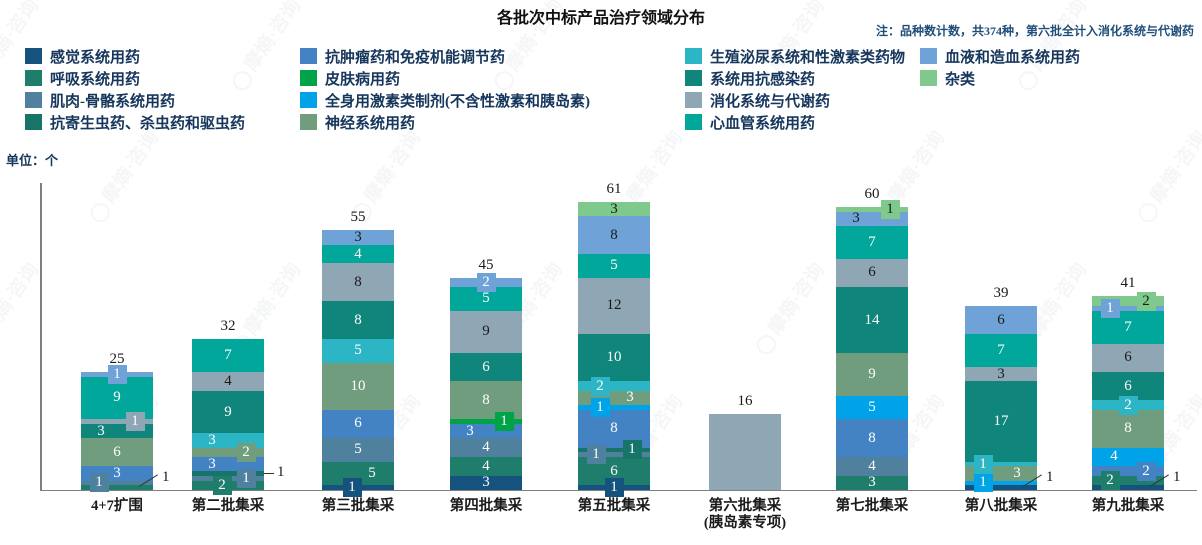 This screenshot has width=1202, height=545. Describe the element at coordinates (269, 474) in the screenshot. I see `callout-line` at that location.